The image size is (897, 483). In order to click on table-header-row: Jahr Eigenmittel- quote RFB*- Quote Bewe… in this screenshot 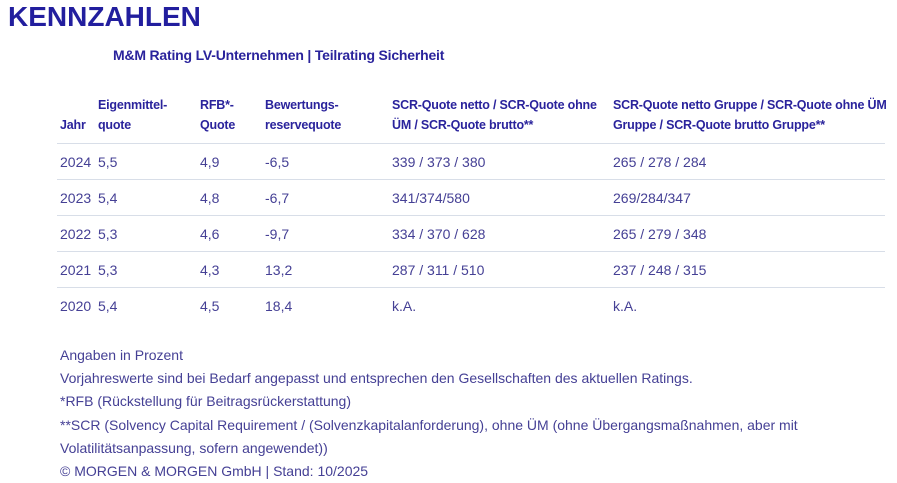, I will do `click(472, 119)`.